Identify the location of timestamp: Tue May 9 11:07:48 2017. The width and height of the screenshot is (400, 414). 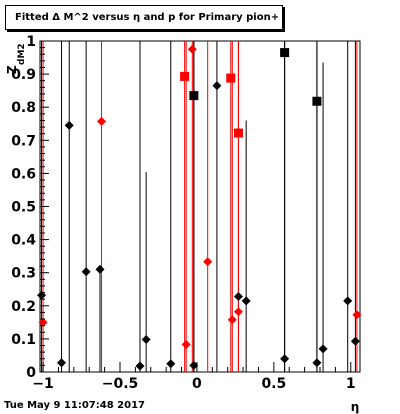
(74, 405).